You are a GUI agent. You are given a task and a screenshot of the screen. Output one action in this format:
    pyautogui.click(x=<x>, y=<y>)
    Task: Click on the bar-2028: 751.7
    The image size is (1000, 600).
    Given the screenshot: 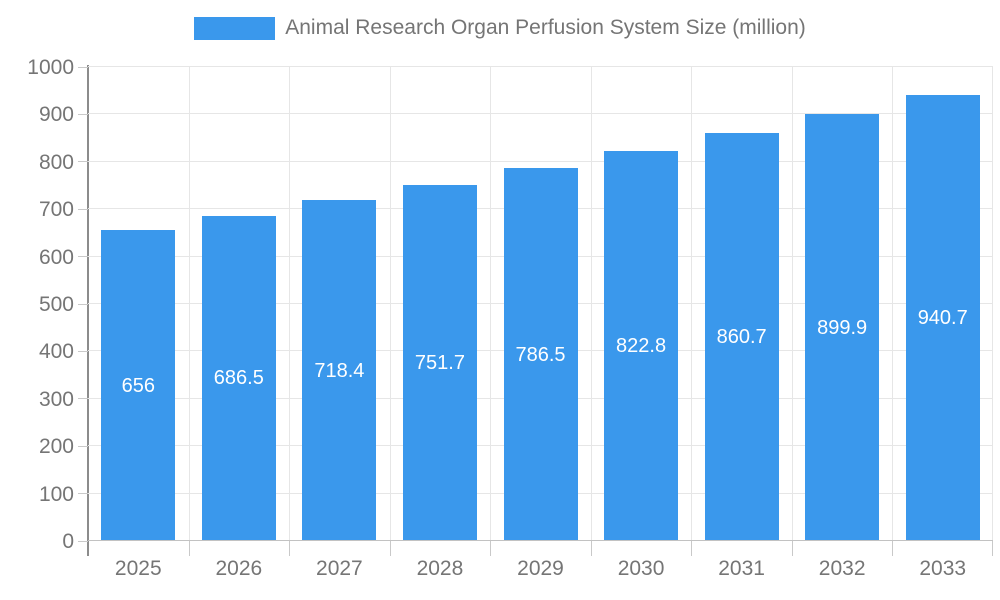 What is the action you would take?
    pyautogui.click(x=439, y=362)
    